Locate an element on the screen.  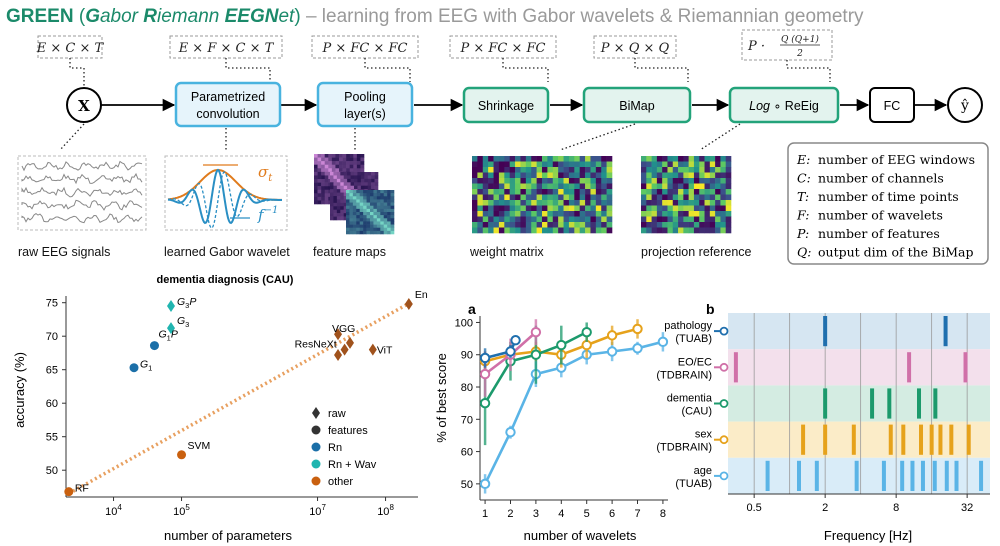
scatter-point-label: RF is located at coordinates (82, 489).